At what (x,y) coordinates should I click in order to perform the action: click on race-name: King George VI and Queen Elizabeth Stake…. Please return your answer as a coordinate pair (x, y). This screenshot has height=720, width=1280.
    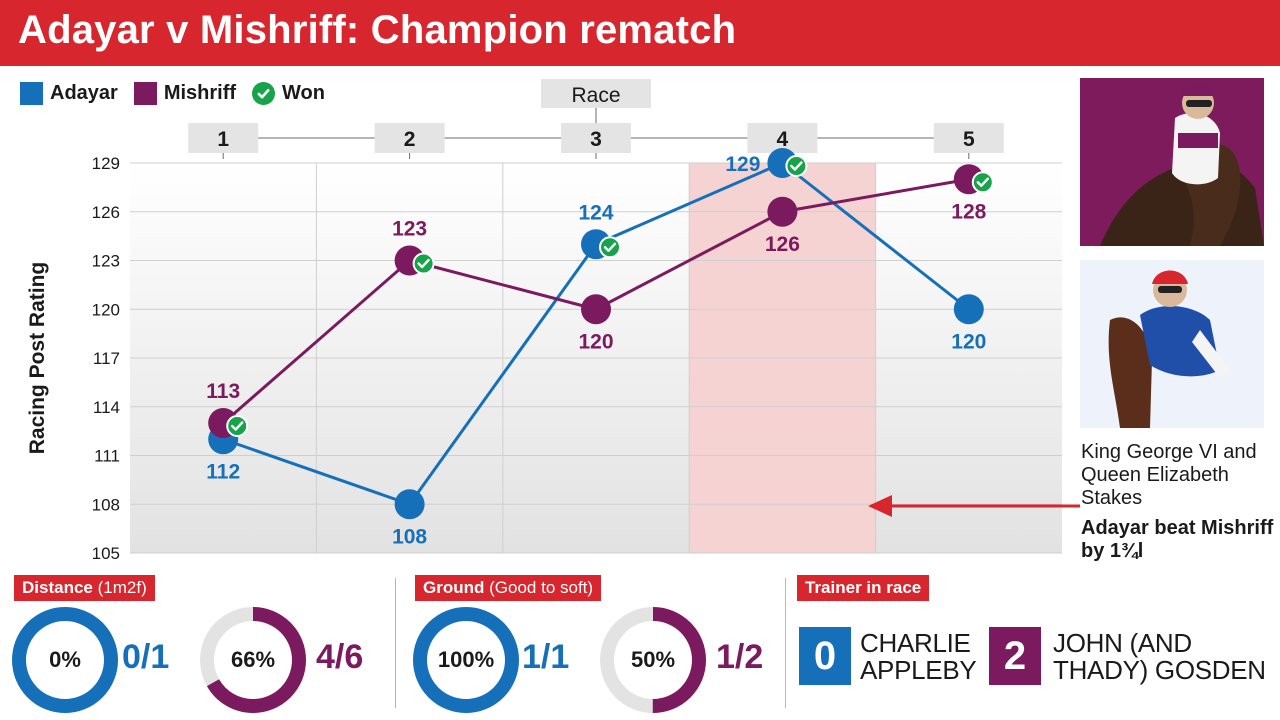
    Looking at the image, I should click on (1169, 475).